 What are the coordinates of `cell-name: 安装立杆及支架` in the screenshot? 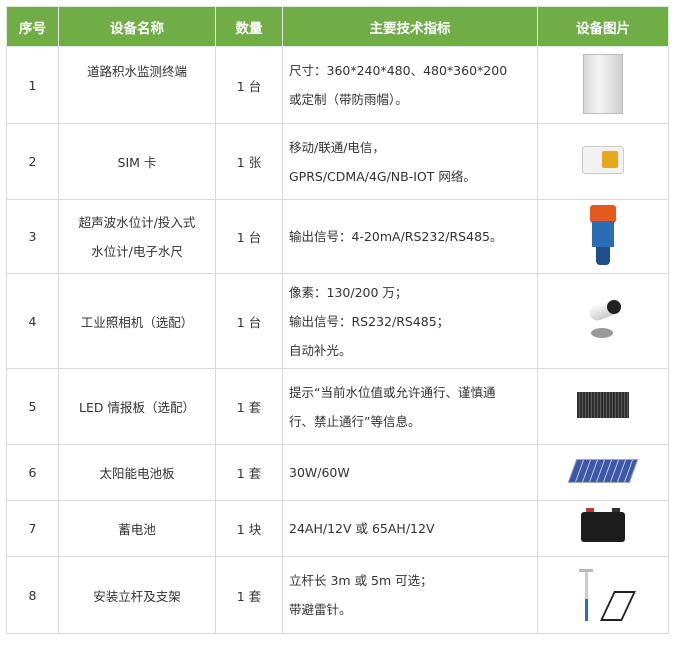 It's located at (137, 595).